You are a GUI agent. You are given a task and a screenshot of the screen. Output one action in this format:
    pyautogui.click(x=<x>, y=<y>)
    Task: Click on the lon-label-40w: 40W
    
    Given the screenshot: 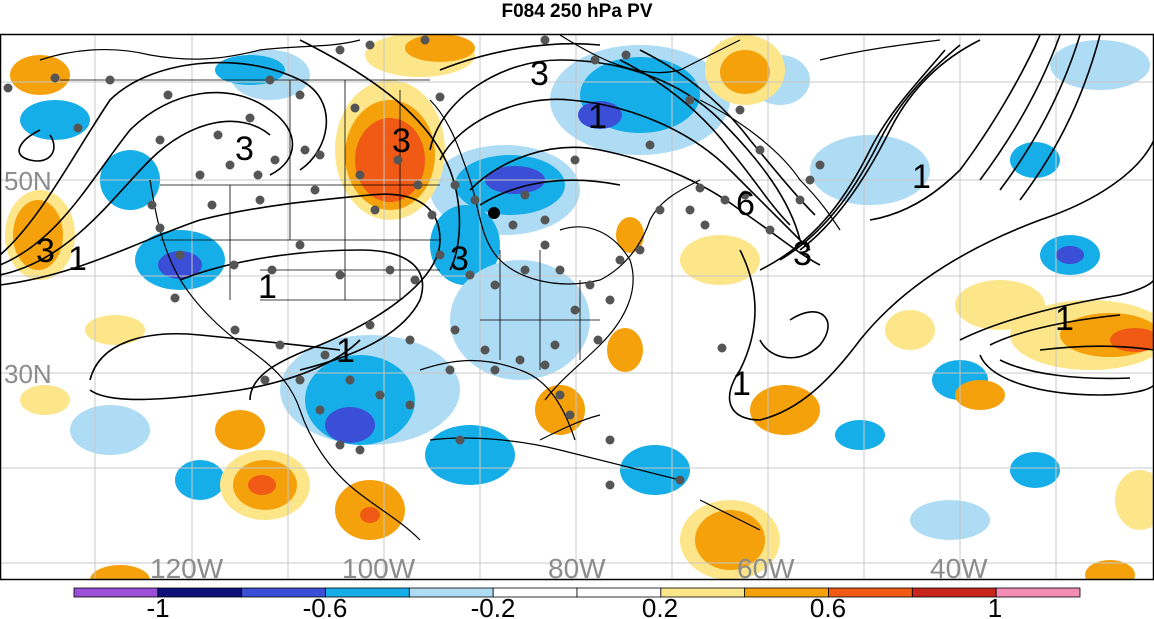 What is the action you would take?
    pyautogui.click(x=959, y=568)
    